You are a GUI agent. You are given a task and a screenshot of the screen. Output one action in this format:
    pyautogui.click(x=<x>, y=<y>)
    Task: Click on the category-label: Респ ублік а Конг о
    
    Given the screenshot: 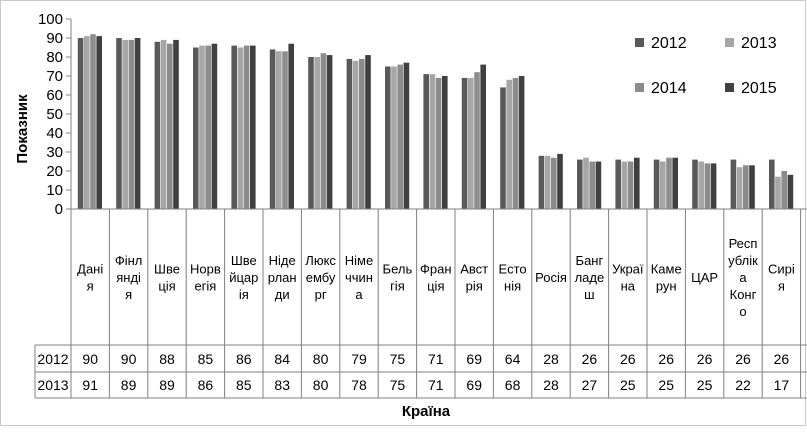 What is the action you would take?
    pyautogui.click(x=743, y=277)
    